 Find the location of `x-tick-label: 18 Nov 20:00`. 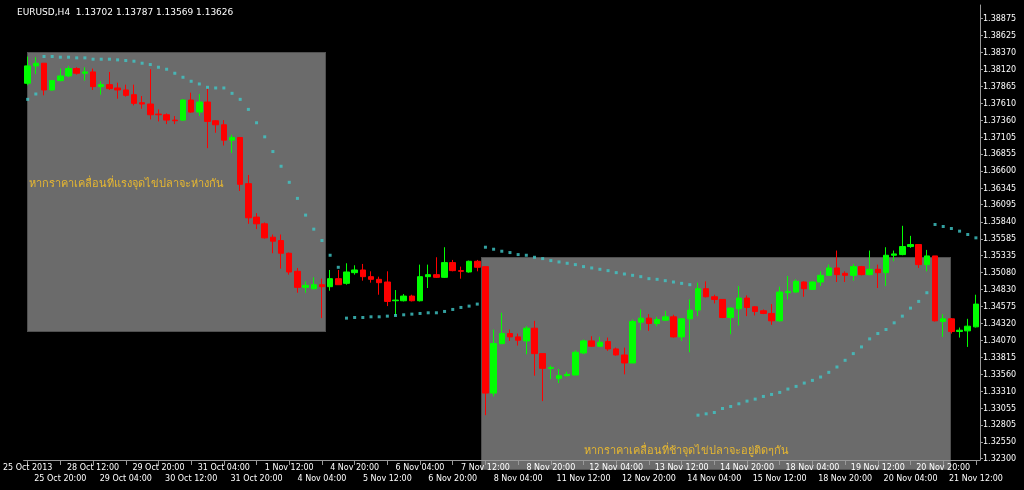

x-tick-label: 18 Nov 20:00 is located at coordinates (845, 478).